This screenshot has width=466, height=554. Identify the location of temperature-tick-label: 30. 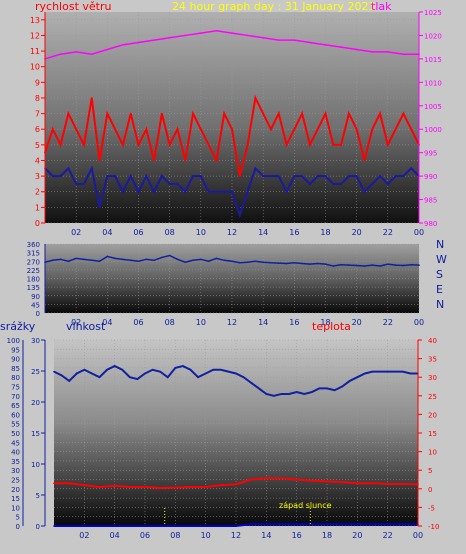
(432, 378).